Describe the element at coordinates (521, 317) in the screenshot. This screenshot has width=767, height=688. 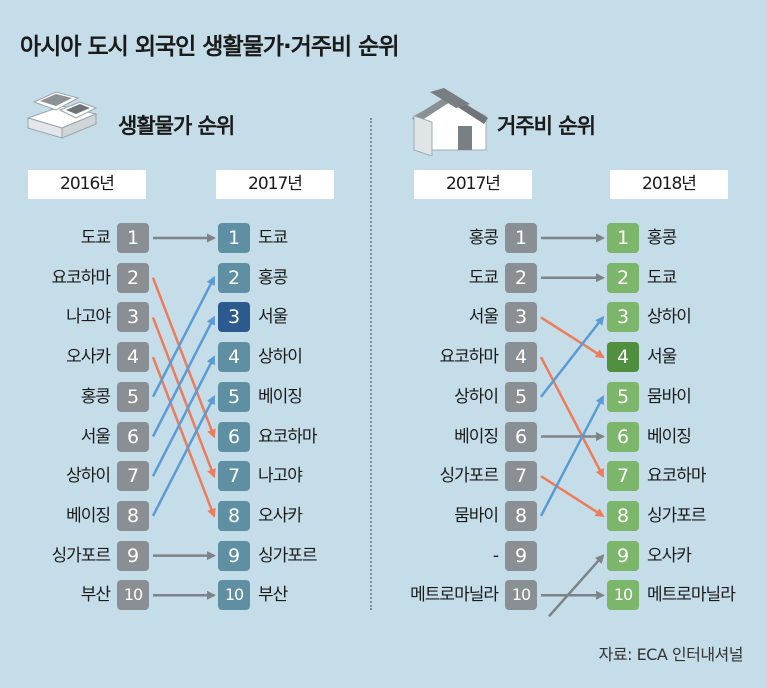
I see `right-from-rank-badge: 3` at that location.